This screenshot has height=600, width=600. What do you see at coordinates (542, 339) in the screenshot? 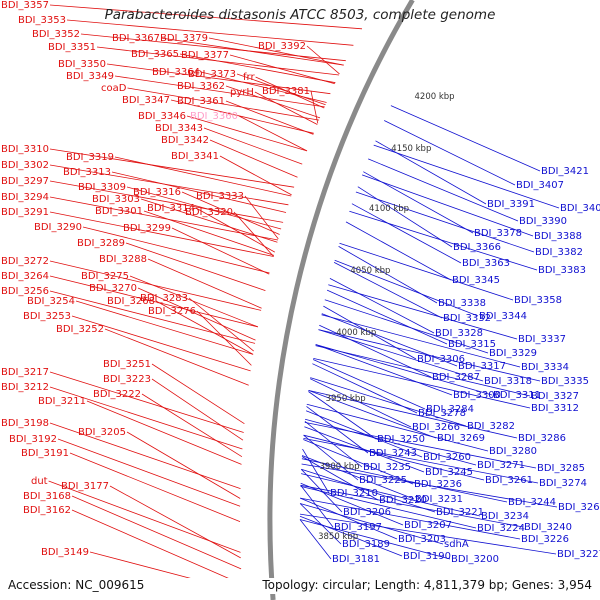
I see `gene-label-right: BDI_3337` at bounding box center [542, 339].